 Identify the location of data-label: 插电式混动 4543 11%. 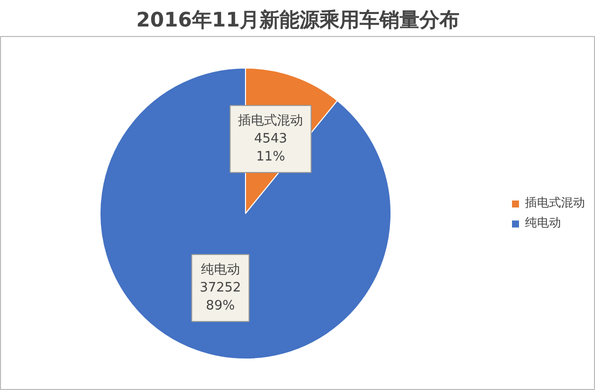
(271, 139).